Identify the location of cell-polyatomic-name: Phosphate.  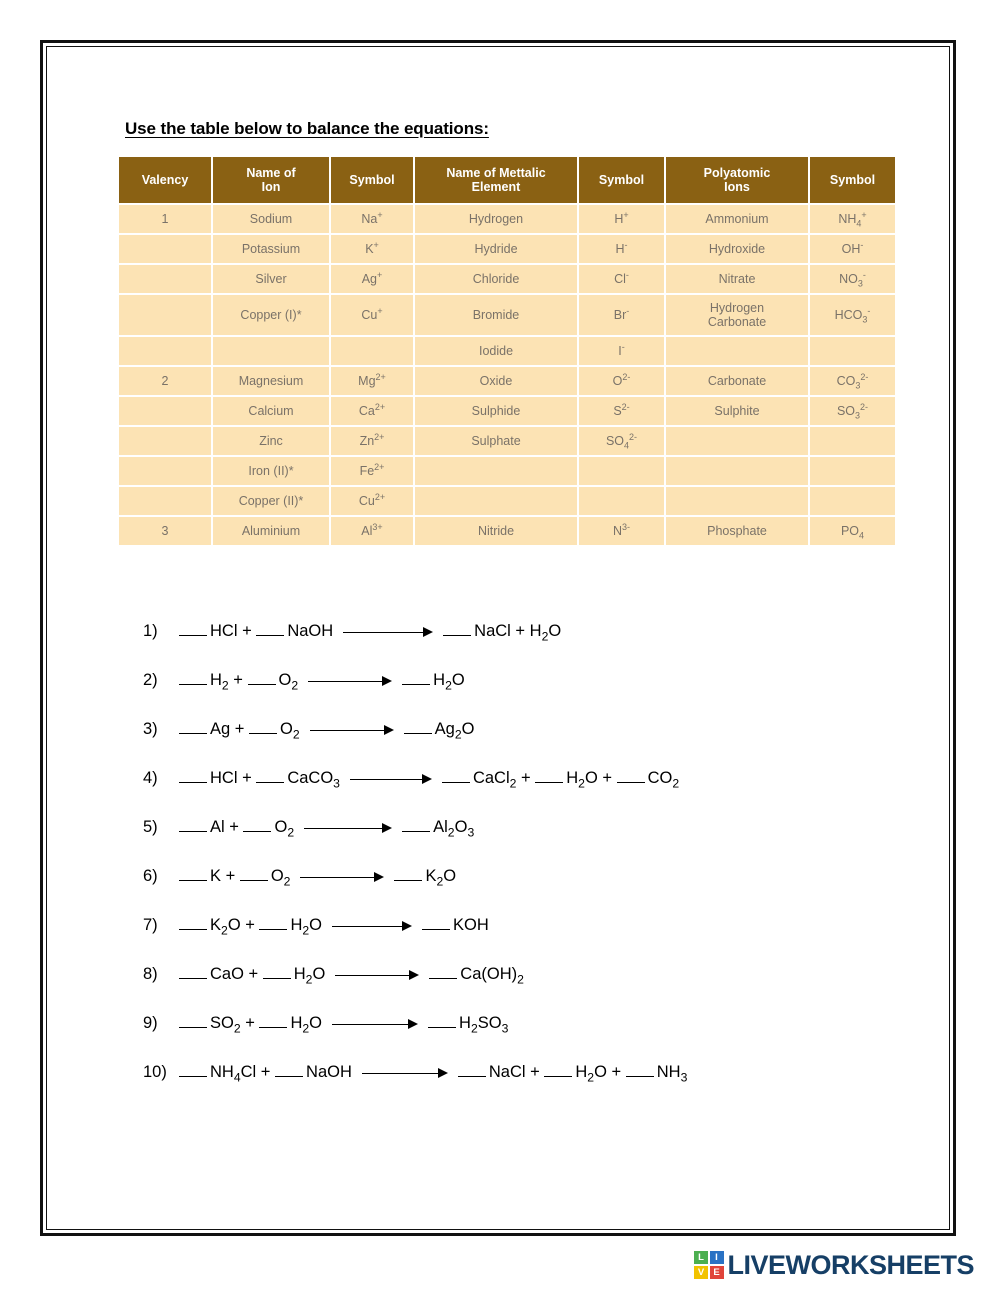
(737, 531).